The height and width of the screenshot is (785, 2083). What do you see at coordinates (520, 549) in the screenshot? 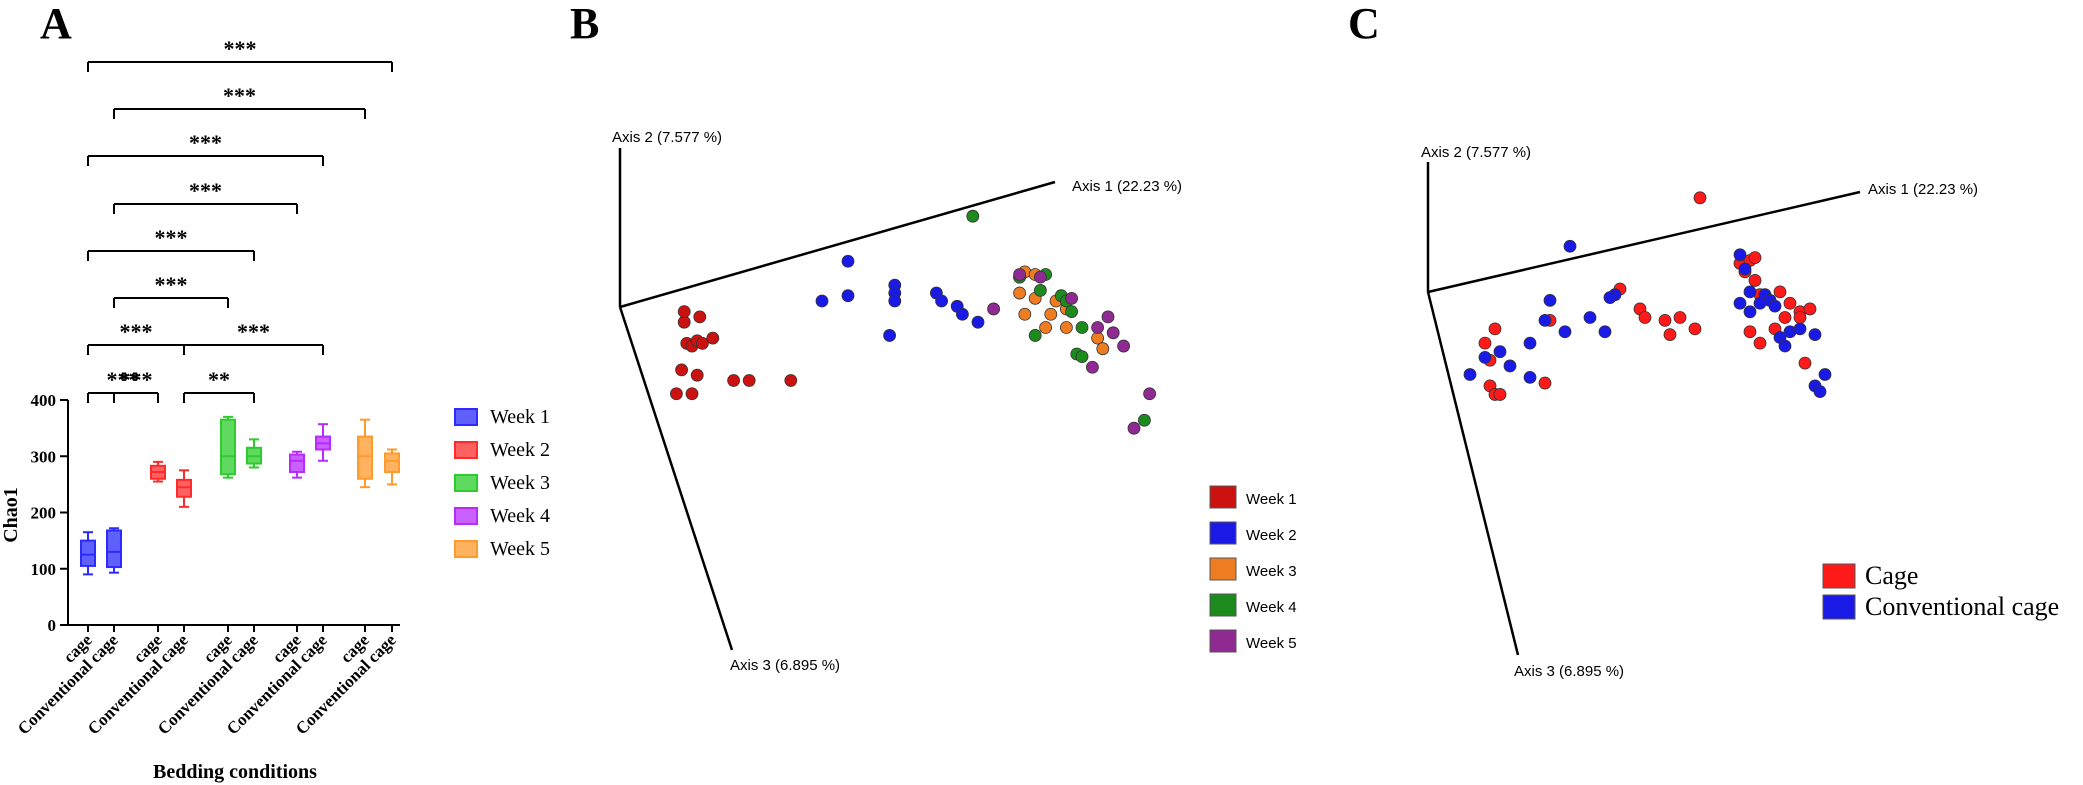
I see `legend-label: Week 5` at bounding box center [520, 549].